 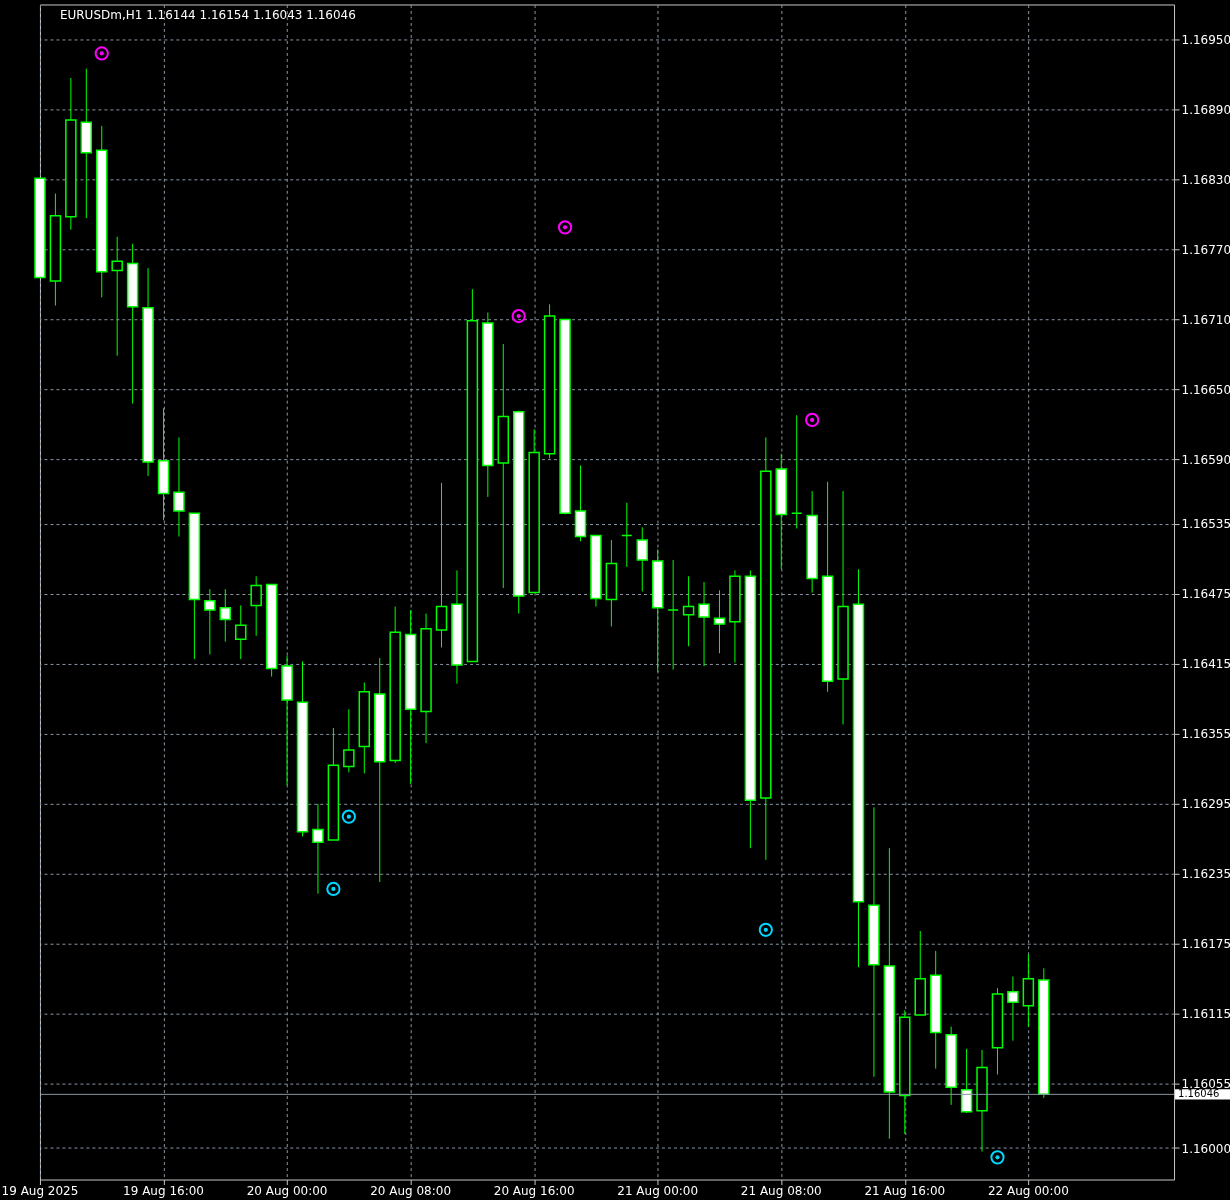 I want to click on y-tick-label: 1.16295, so click(x=1205, y=804).